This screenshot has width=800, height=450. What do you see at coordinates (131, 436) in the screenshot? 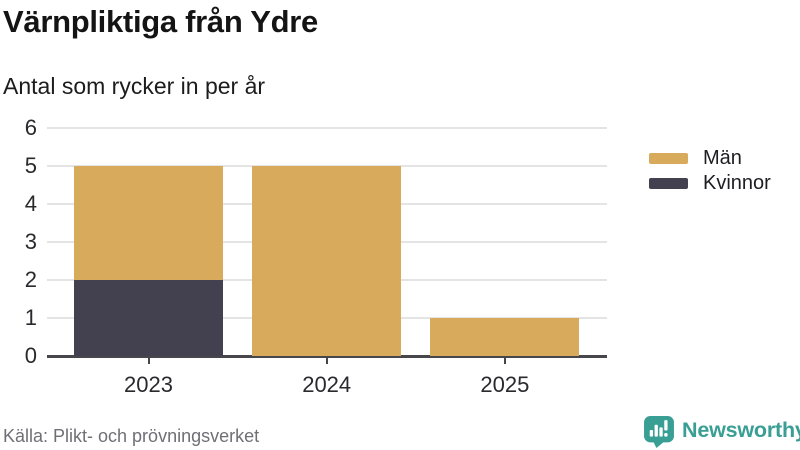
I see `source-note: Källa: Plikt- och prövningsverket` at bounding box center [131, 436].